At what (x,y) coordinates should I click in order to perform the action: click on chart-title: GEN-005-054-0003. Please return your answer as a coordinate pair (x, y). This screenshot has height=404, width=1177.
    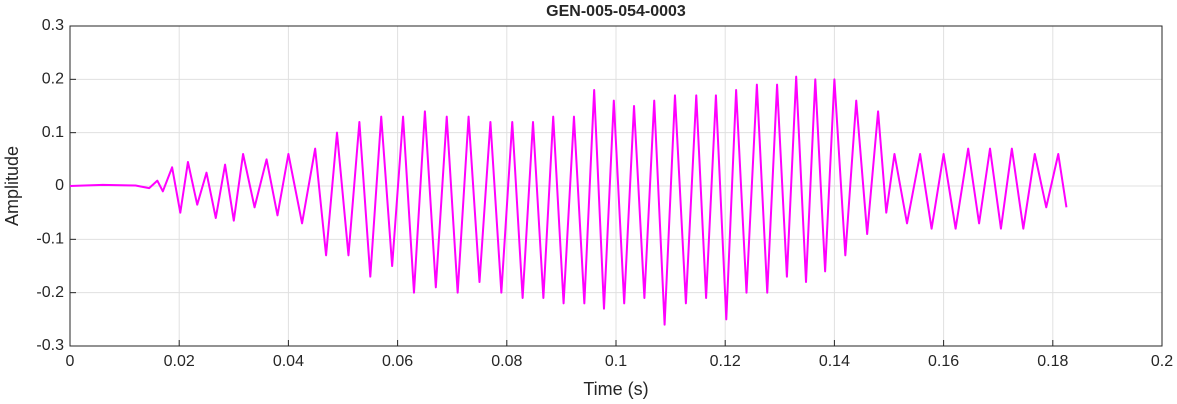
    Looking at the image, I should click on (616, 11).